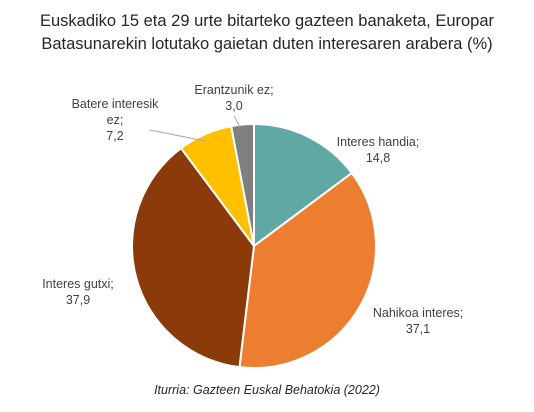  I want to click on slice-value-4: 3,0, so click(234, 106).